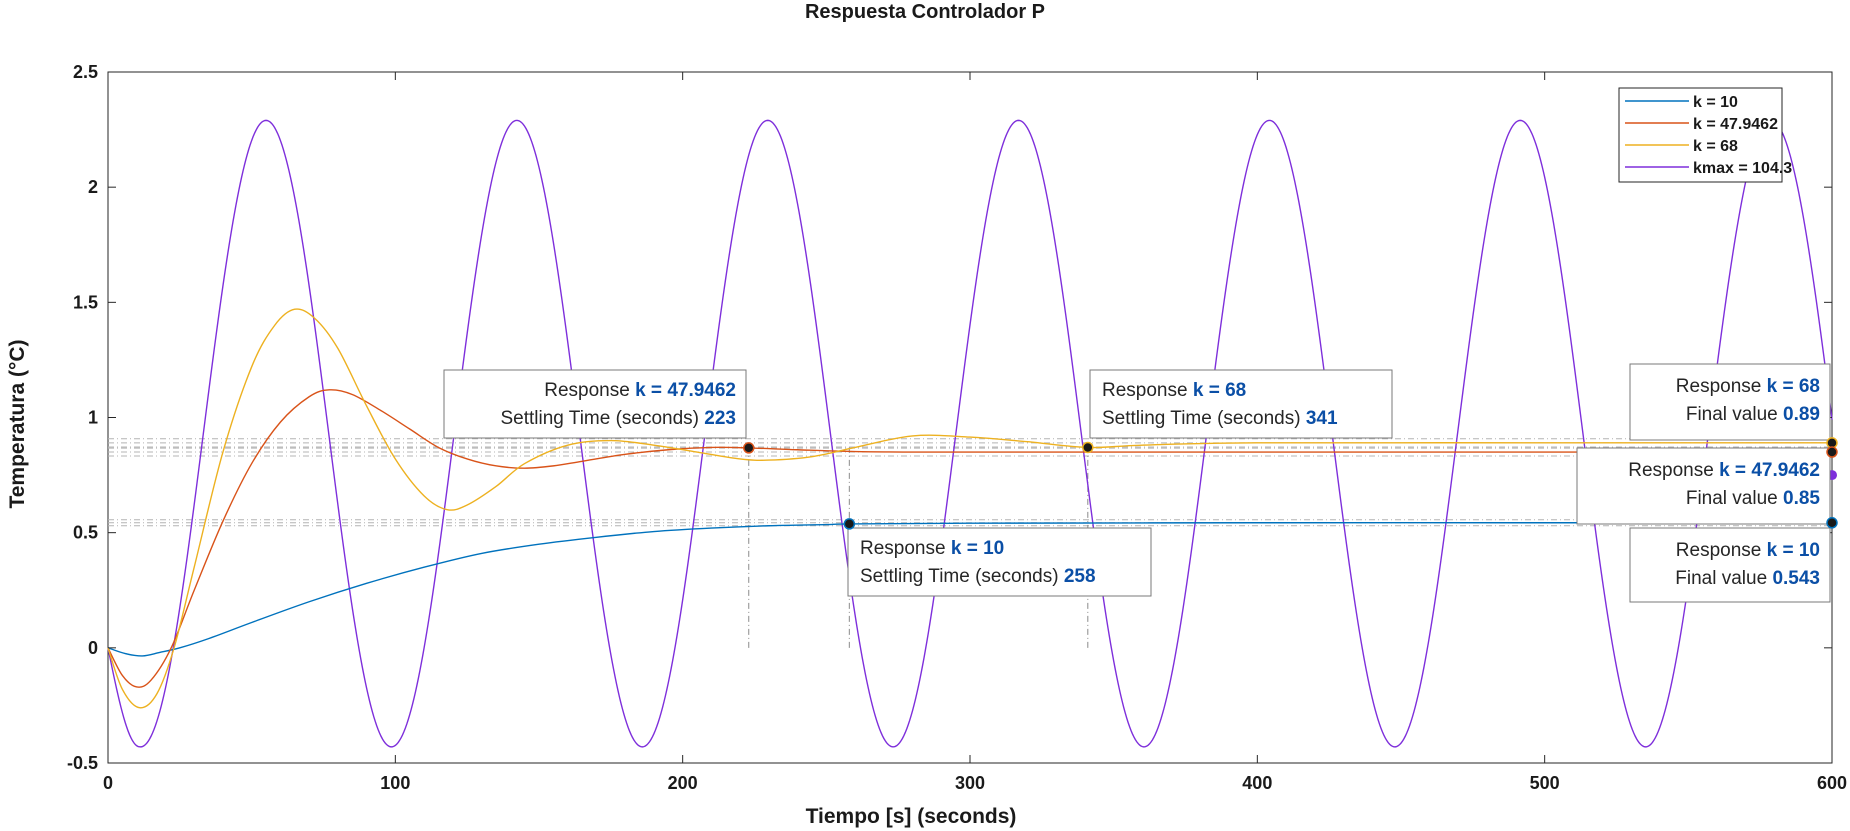  I want to click on y-axis-label: Temperatura (°C), so click(17, 423).